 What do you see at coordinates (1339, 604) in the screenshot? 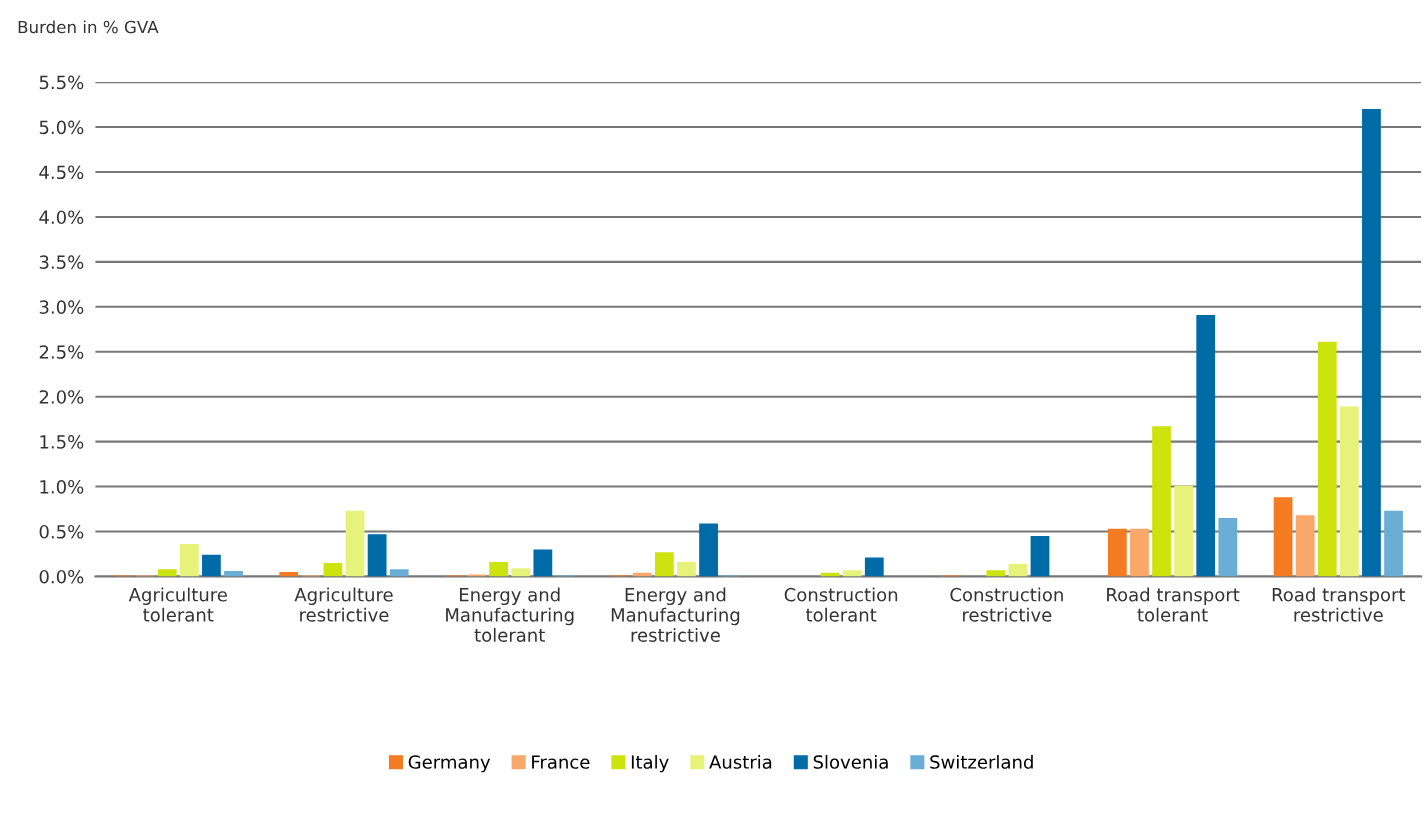
I see `x-tick-label: Road transport restrictive` at bounding box center [1339, 604].